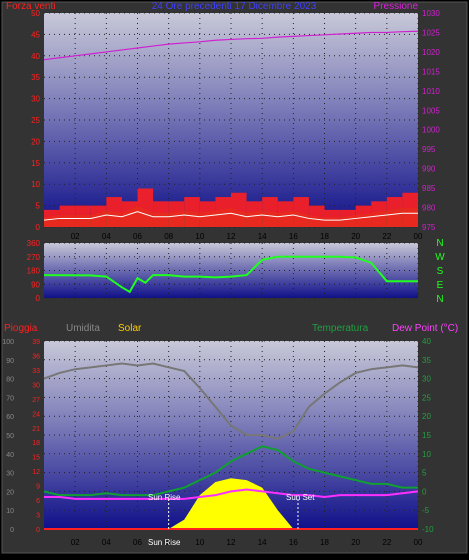  I want to click on wind-axis-ticks: 0 5 10 15 20 25 30 35 40 45 50, so click(35, 120).